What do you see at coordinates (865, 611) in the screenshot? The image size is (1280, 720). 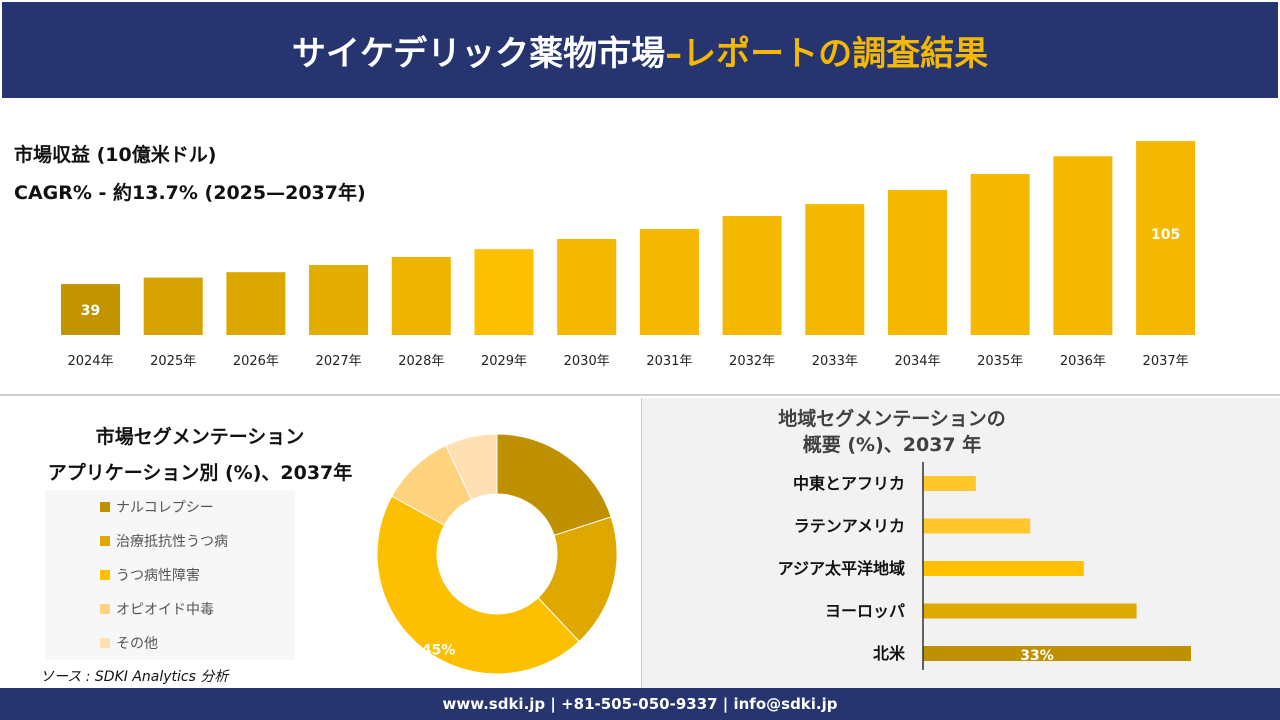 I see `region-label: ヨーロッパ` at bounding box center [865, 611].